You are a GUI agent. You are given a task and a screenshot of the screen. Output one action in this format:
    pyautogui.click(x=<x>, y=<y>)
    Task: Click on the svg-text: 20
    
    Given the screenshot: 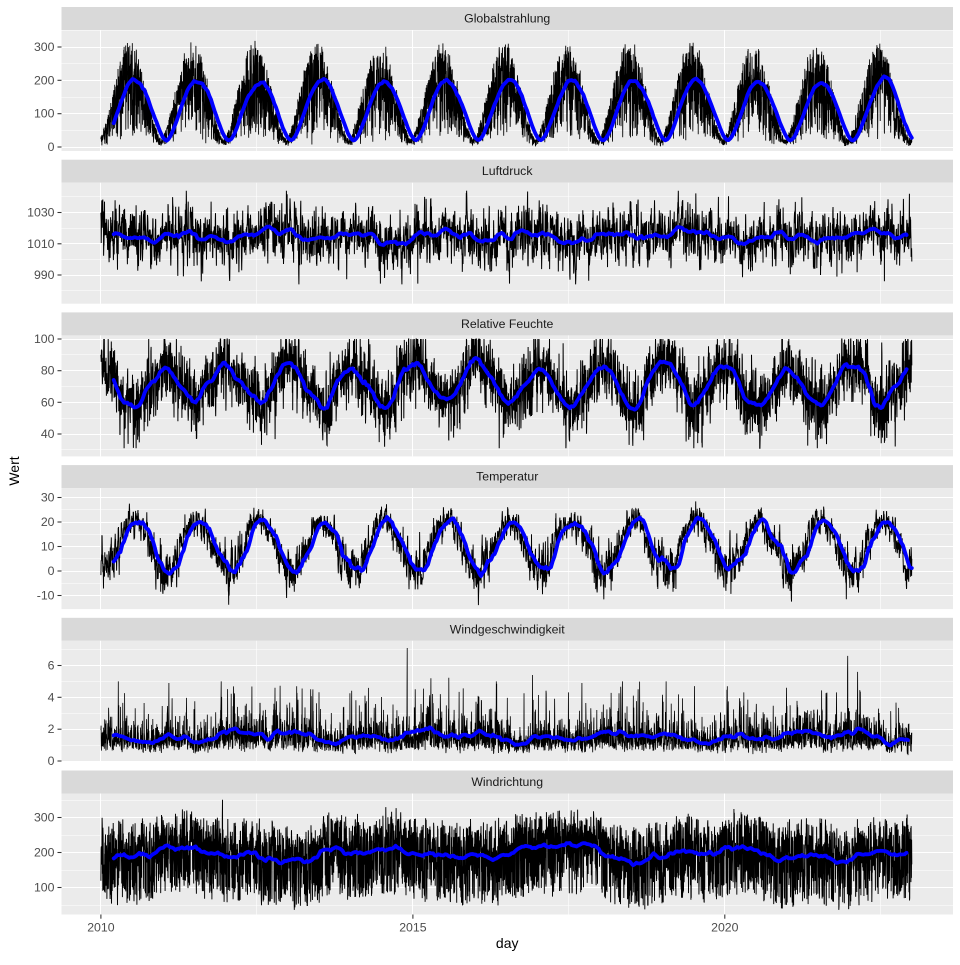 What is the action you would take?
    pyautogui.click(x=48, y=522)
    